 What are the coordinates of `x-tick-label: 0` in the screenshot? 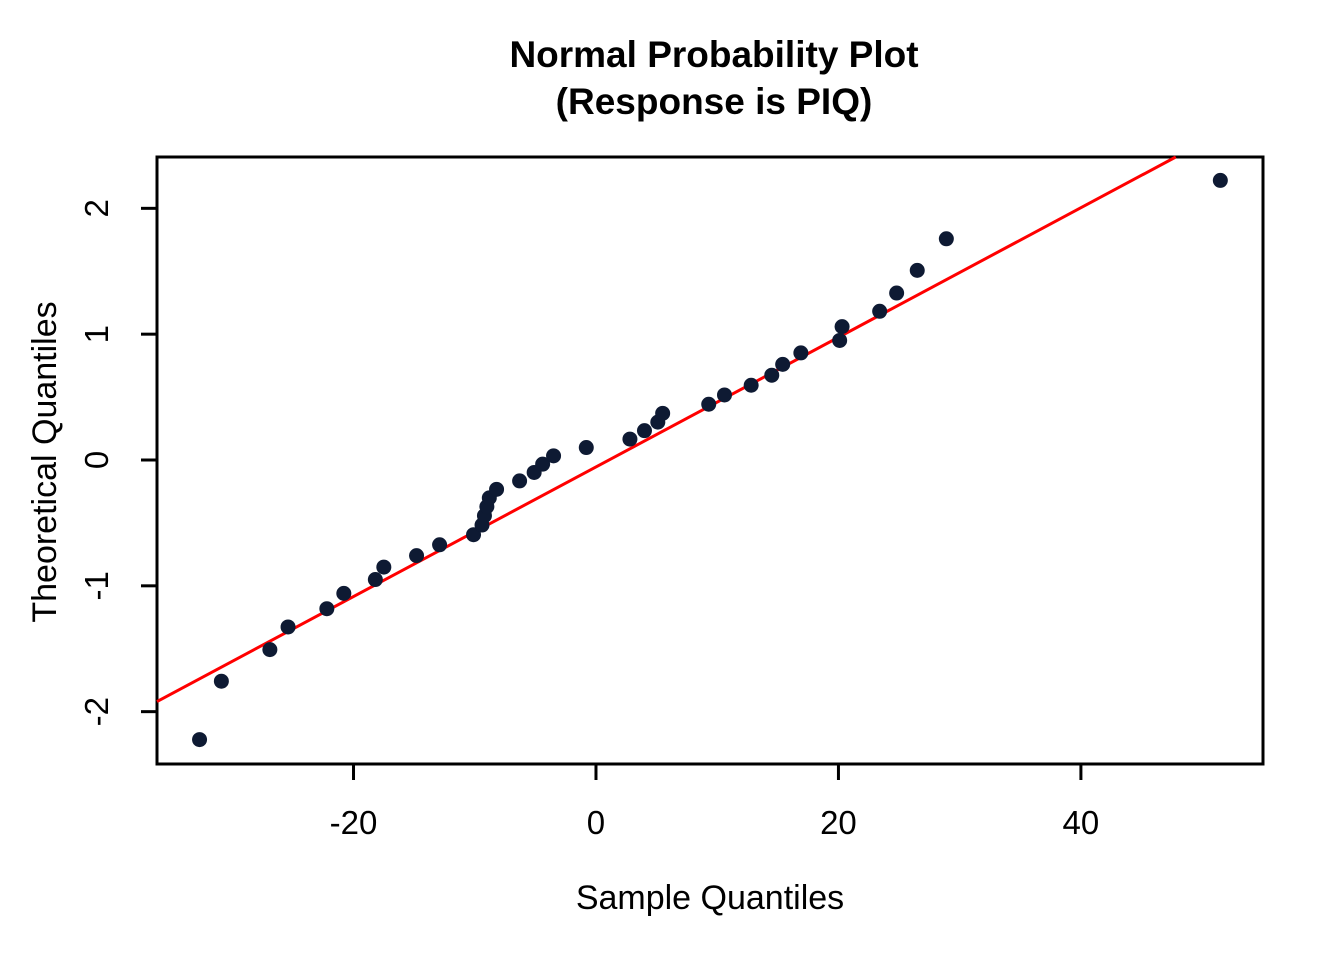 It's located at (596, 822).